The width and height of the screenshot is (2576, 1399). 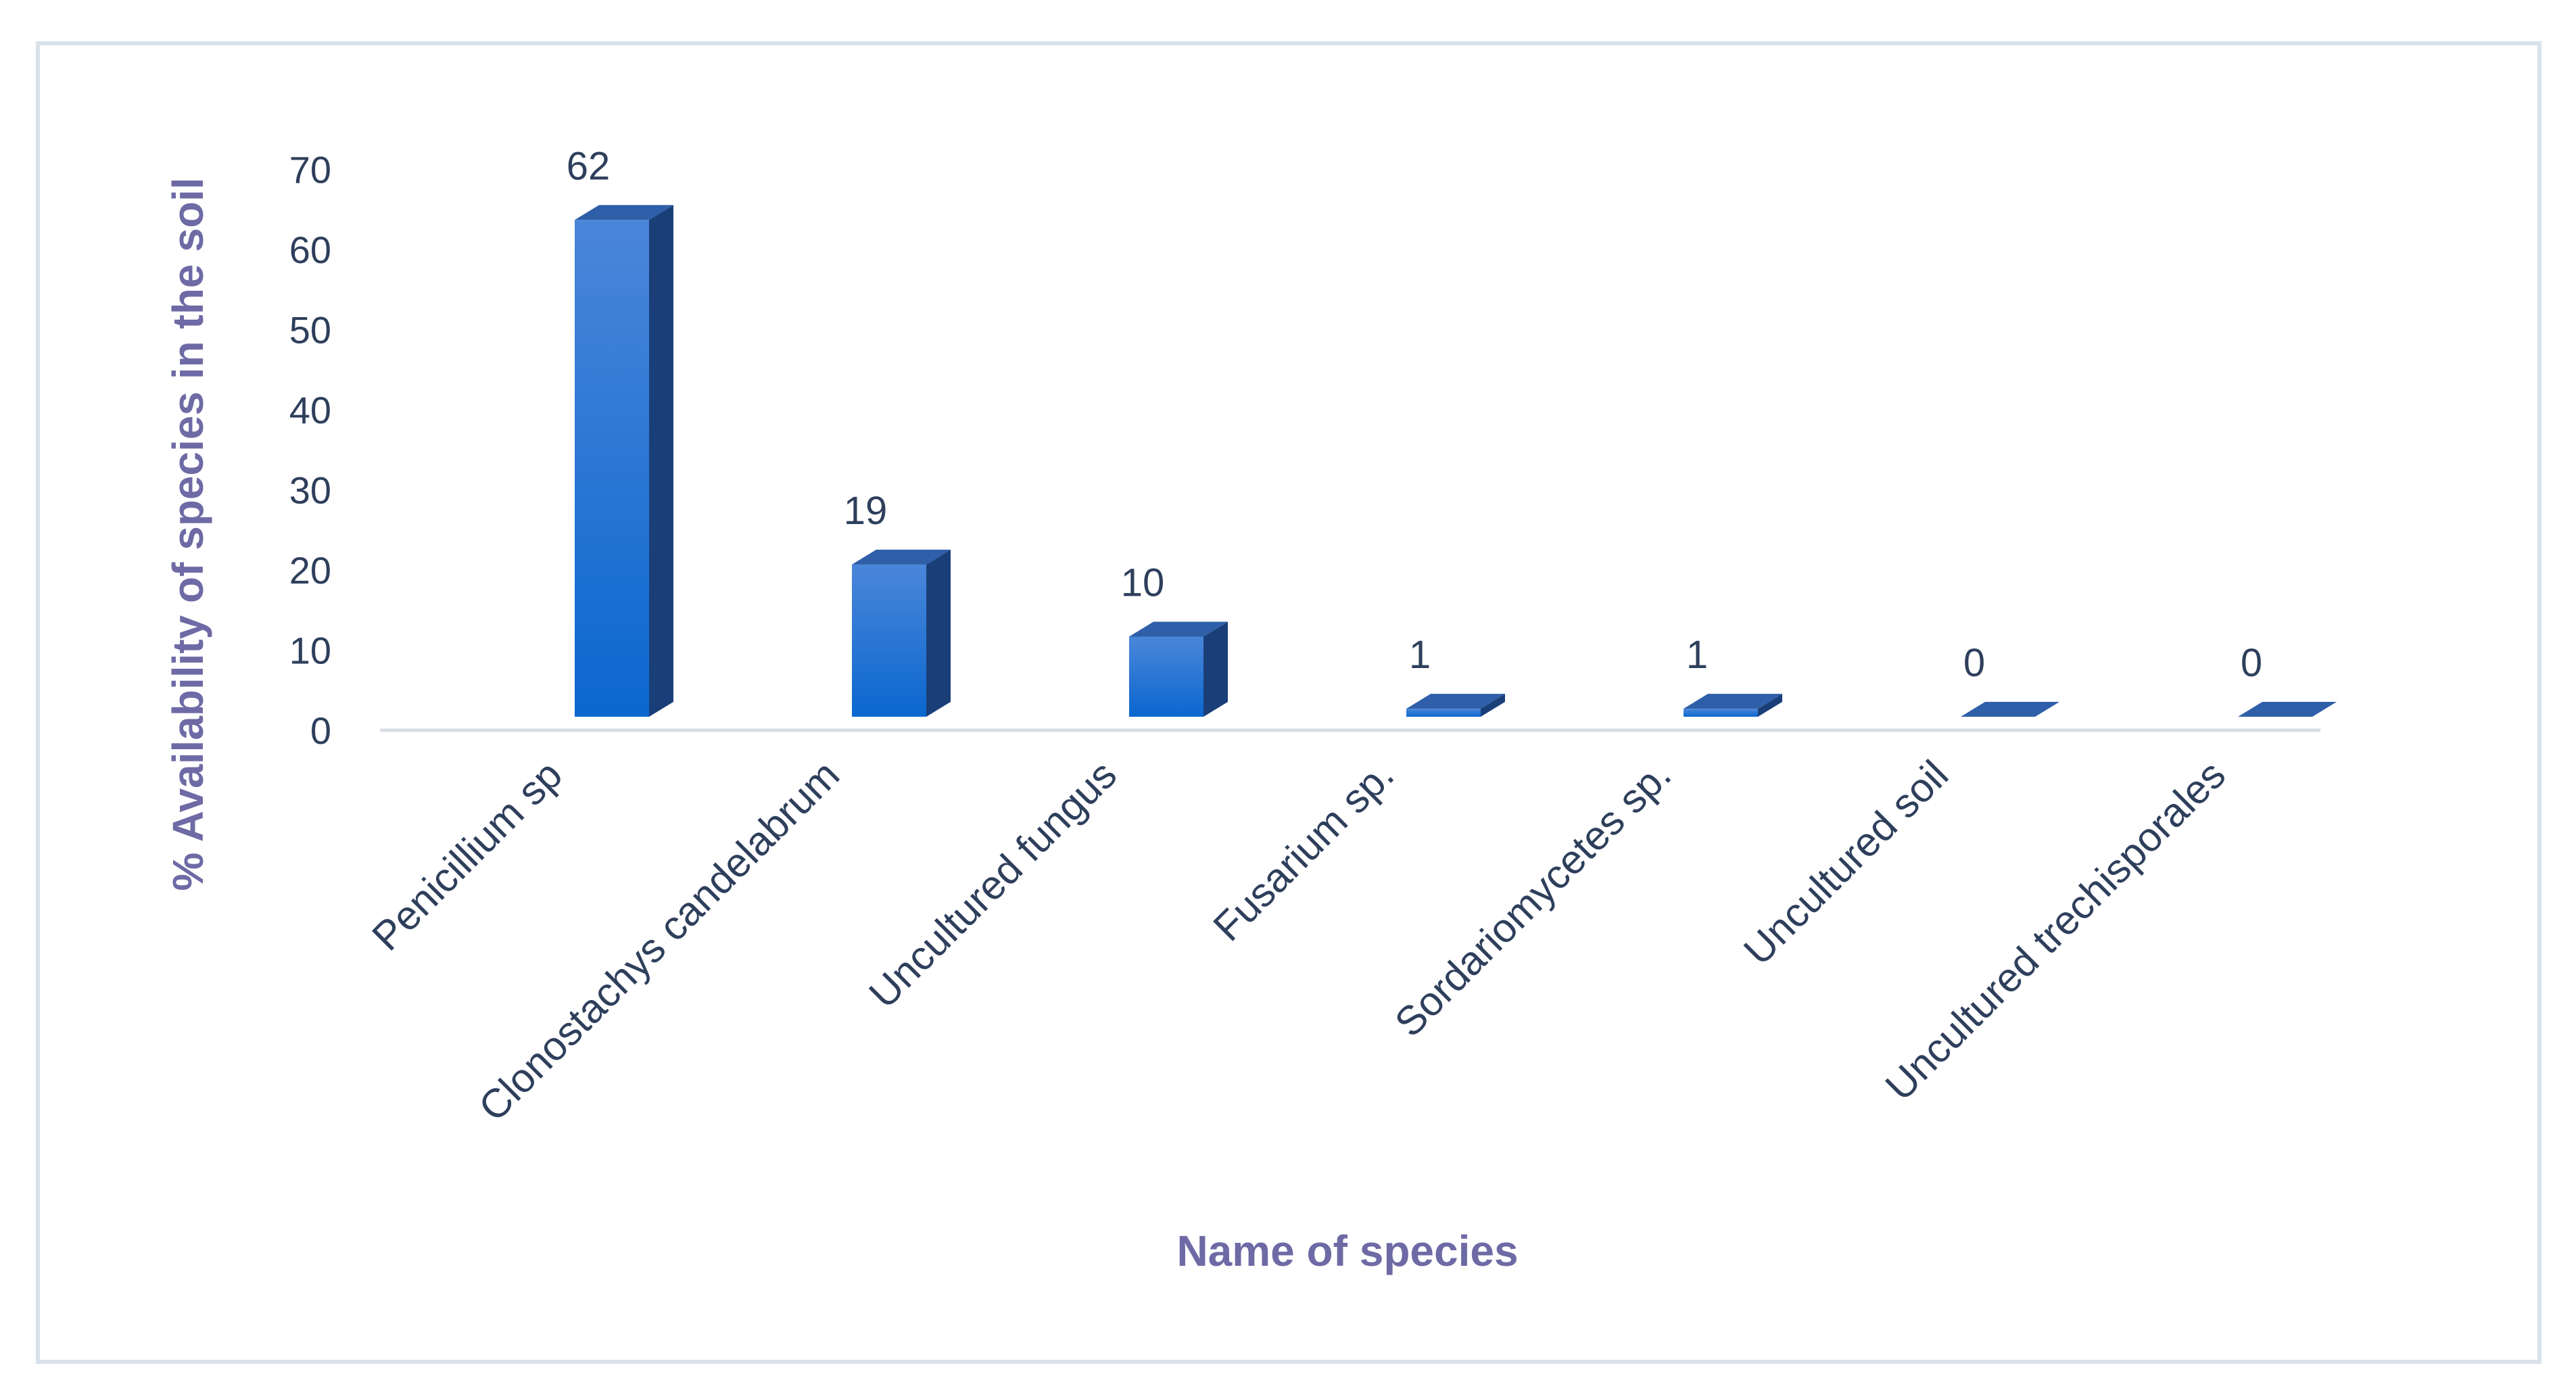 I want to click on y-tick-label: 50, so click(x=310, y=330).